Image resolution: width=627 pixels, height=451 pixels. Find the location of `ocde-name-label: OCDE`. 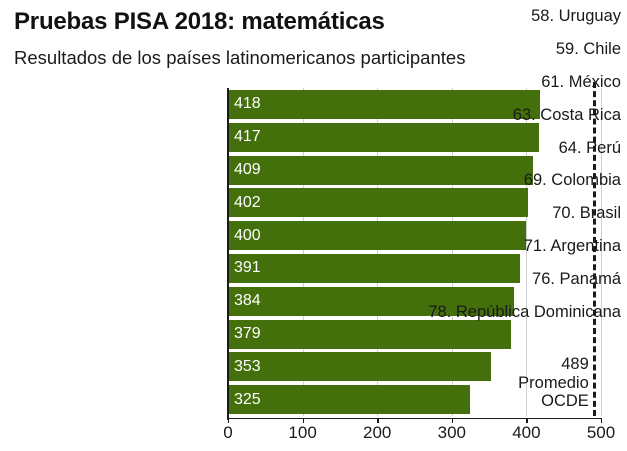

ocde-name-label: OCDE is located at coordinates (565, 401).